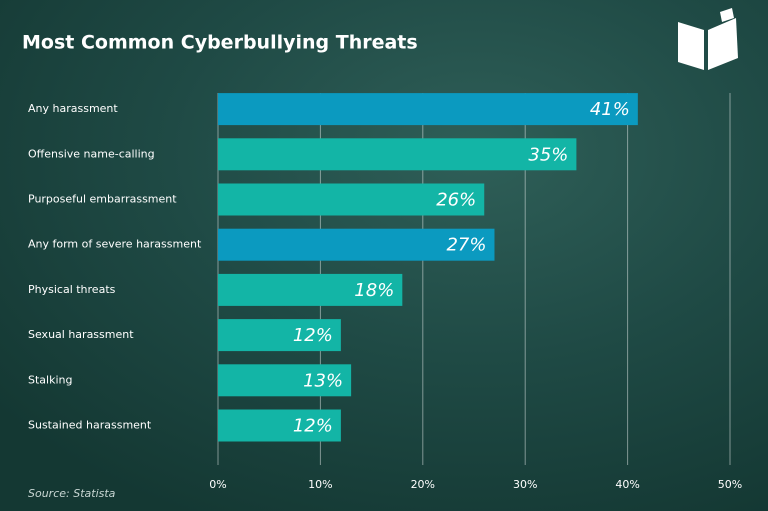 Image resolution: width=768 pixels, height=511 pixels. I want to click on x-tick-label: 0%, so click(217, 484).